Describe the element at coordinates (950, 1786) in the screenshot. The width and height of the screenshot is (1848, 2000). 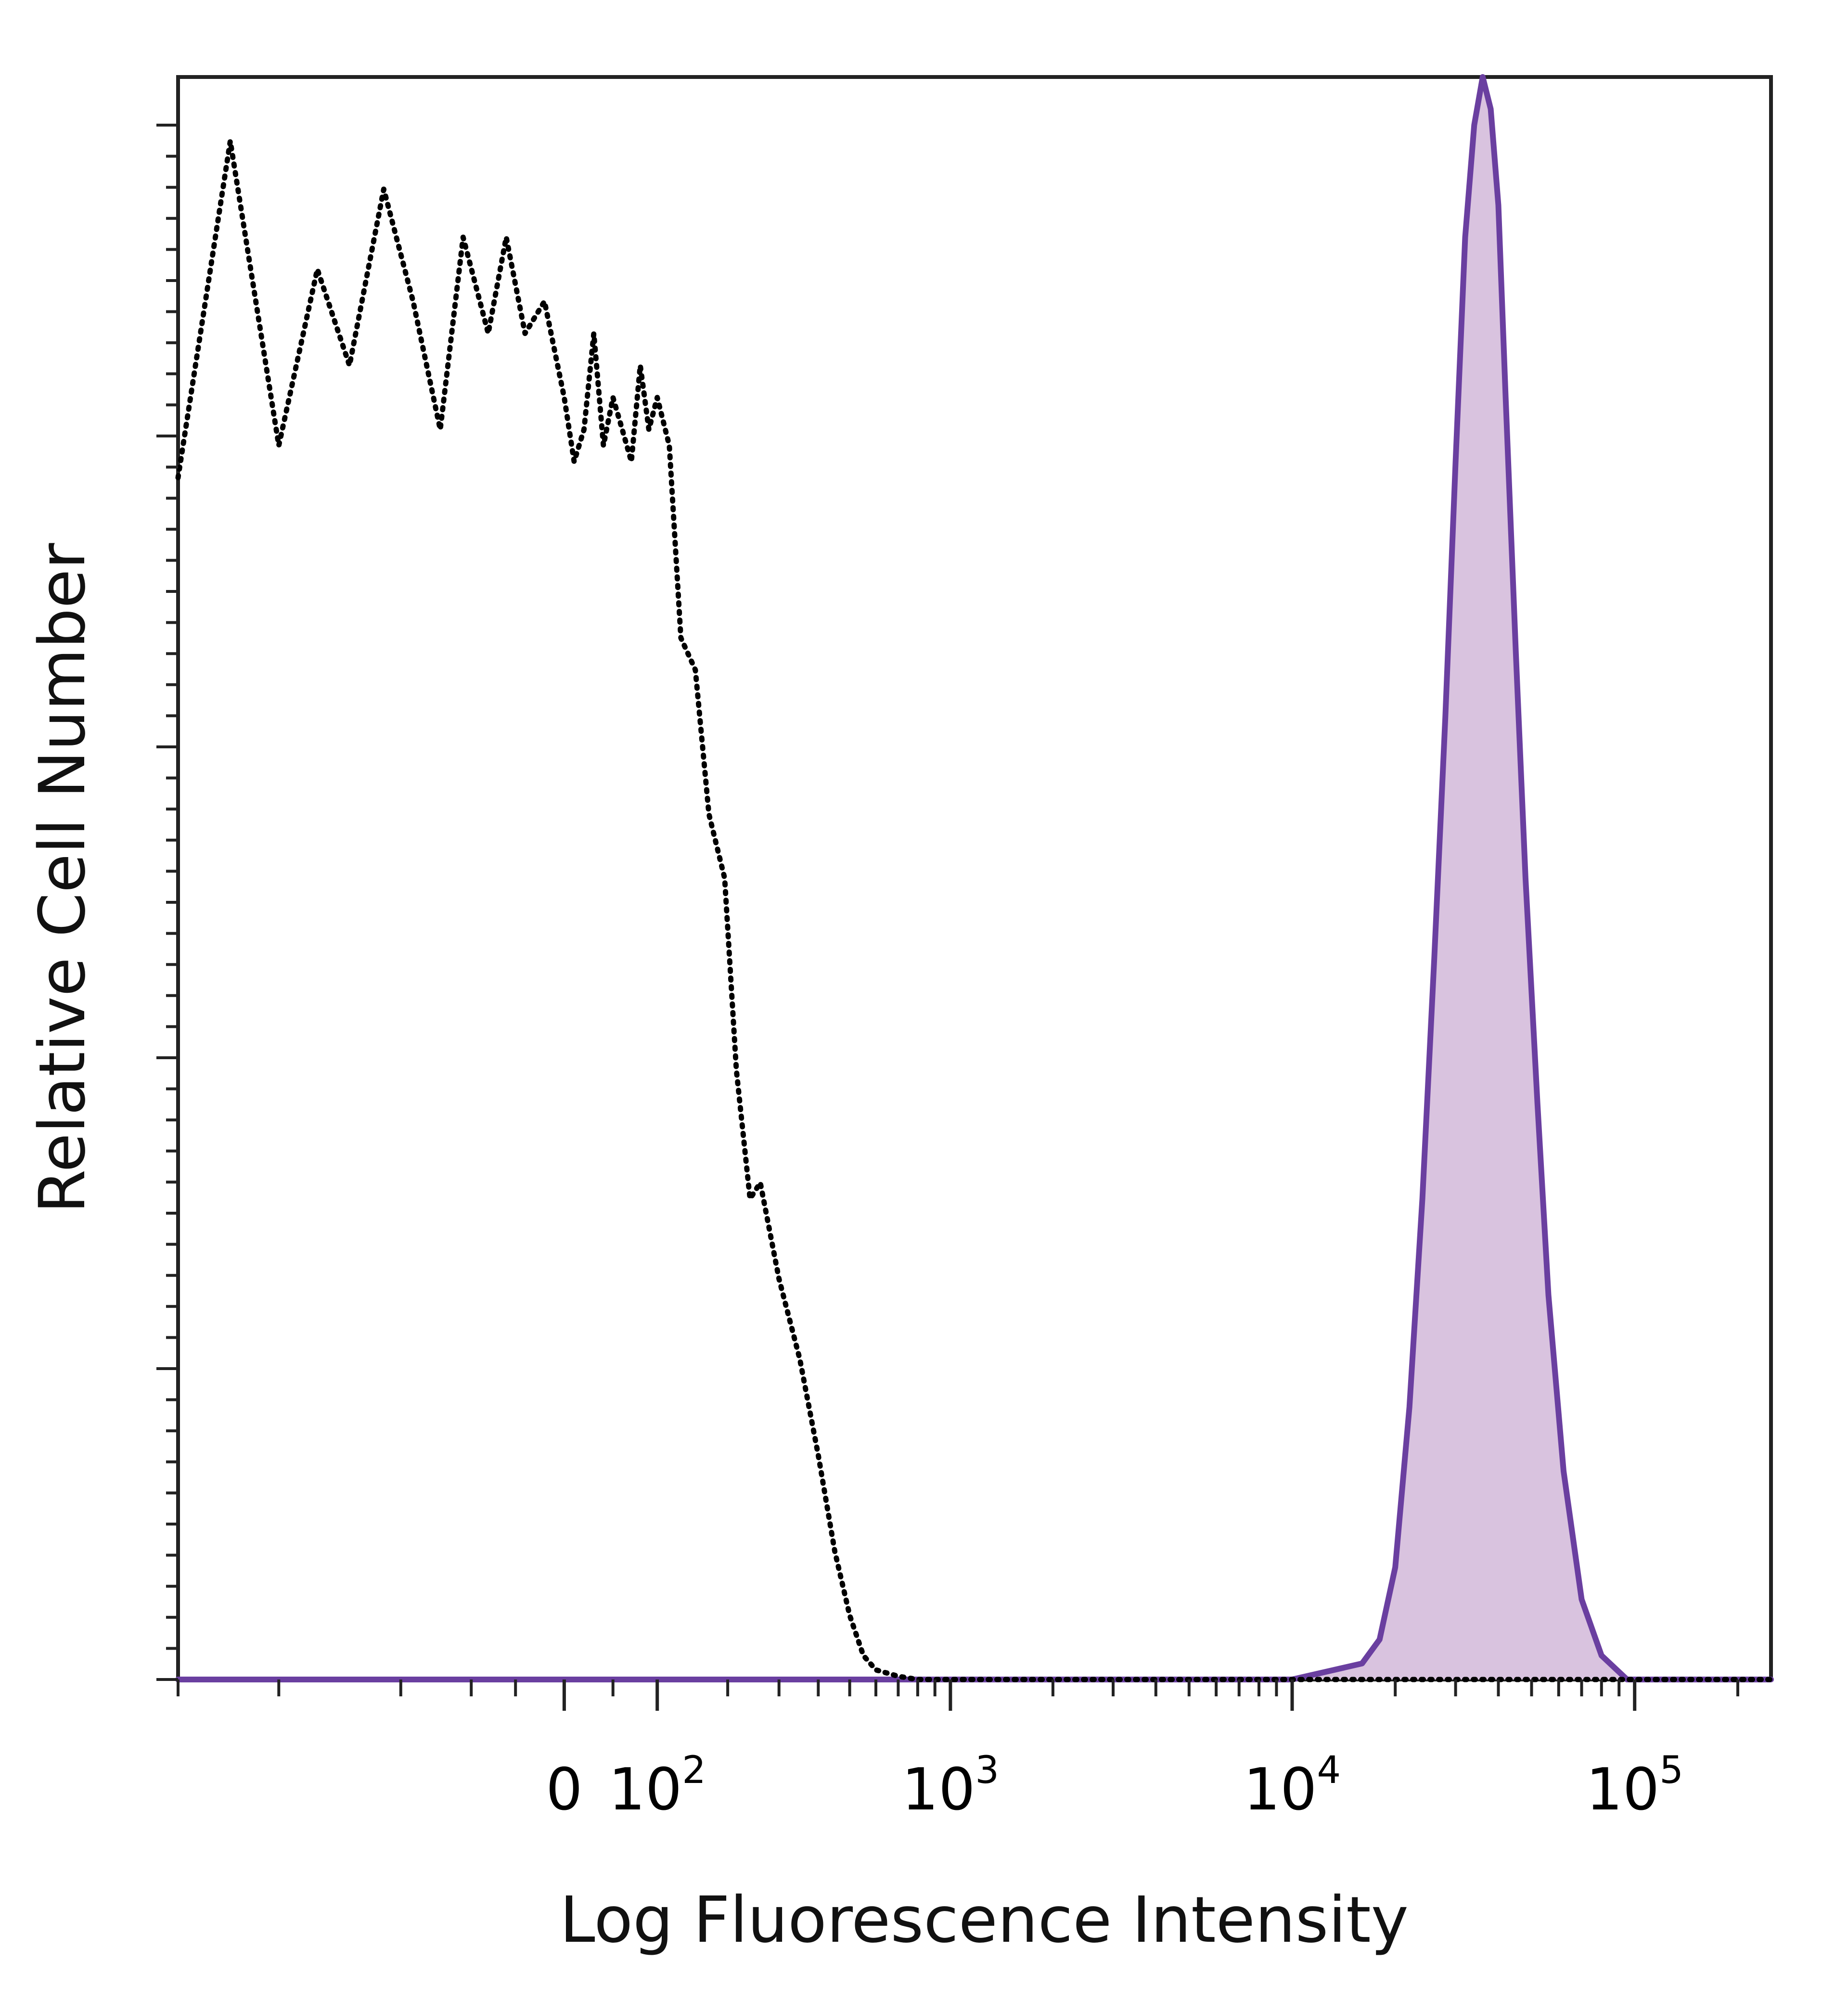
I see `x-tick-label: 10³` at that location.